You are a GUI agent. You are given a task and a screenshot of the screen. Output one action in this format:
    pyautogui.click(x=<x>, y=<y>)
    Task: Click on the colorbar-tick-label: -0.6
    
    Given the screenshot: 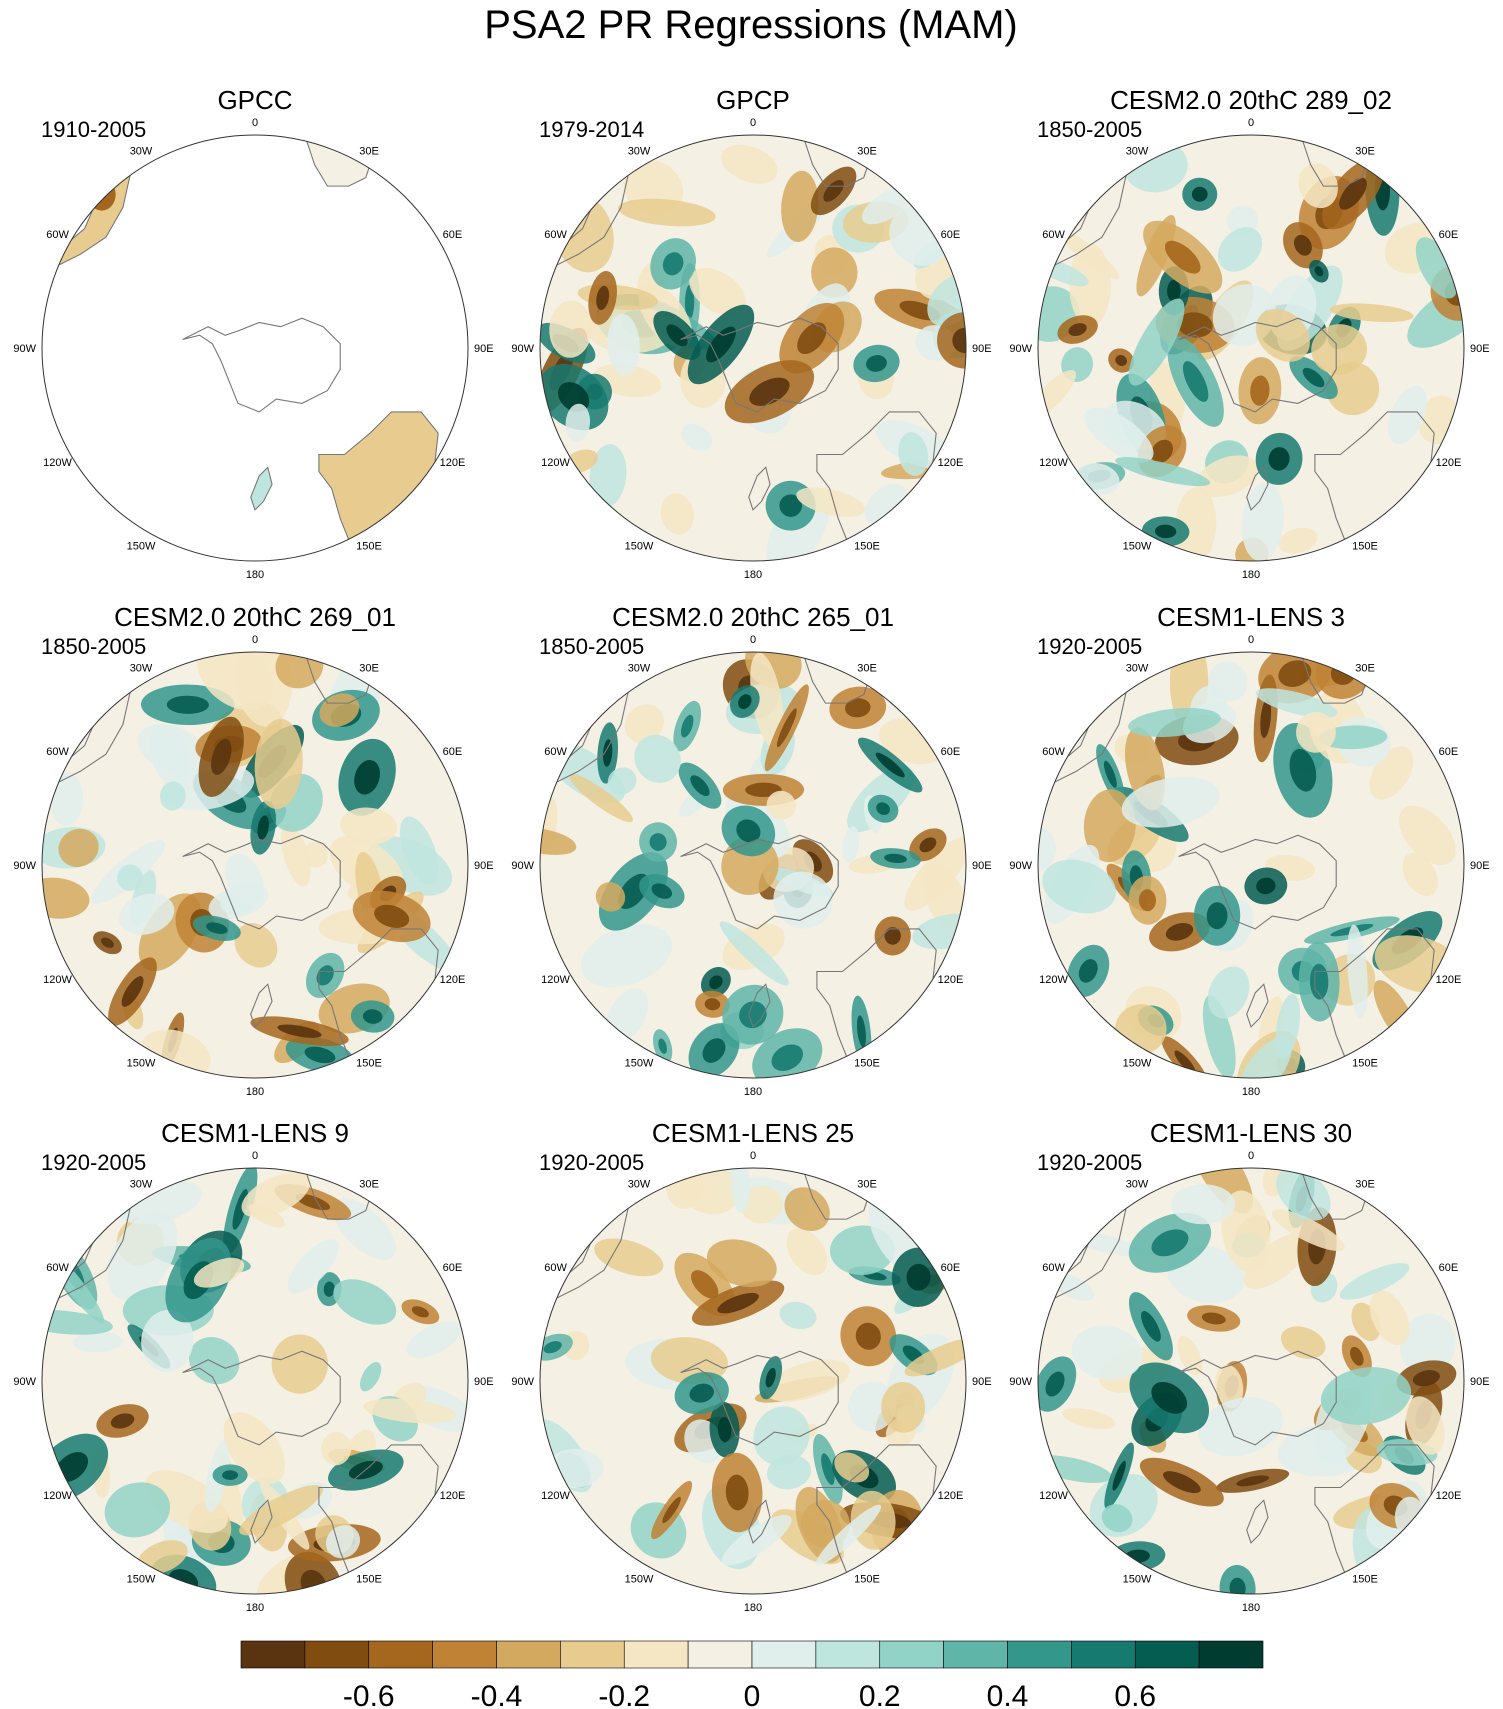 What is the action you would take?
    pyautogui.click(x=369, y=1694)
    